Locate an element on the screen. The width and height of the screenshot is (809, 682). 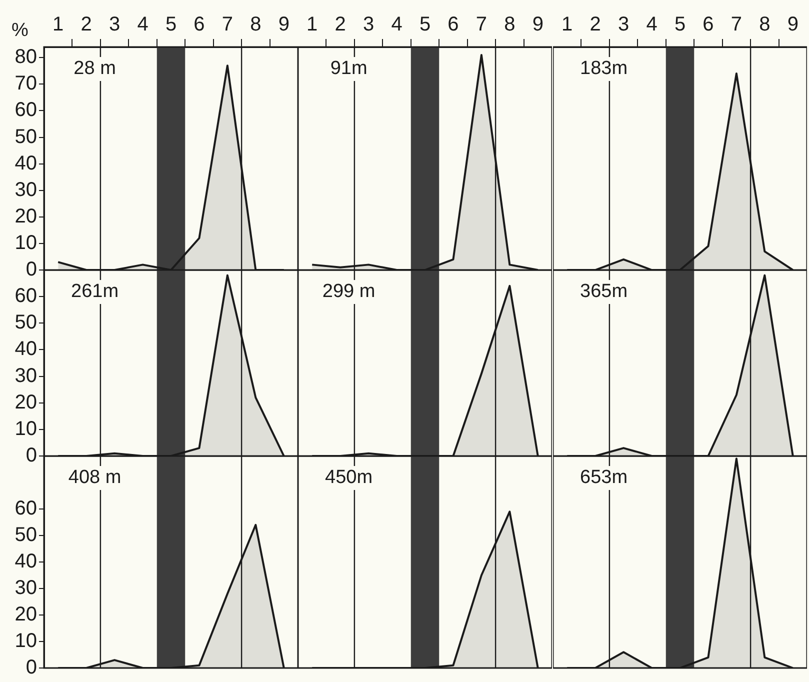
text: 261m is located at coordinates (95, 291).